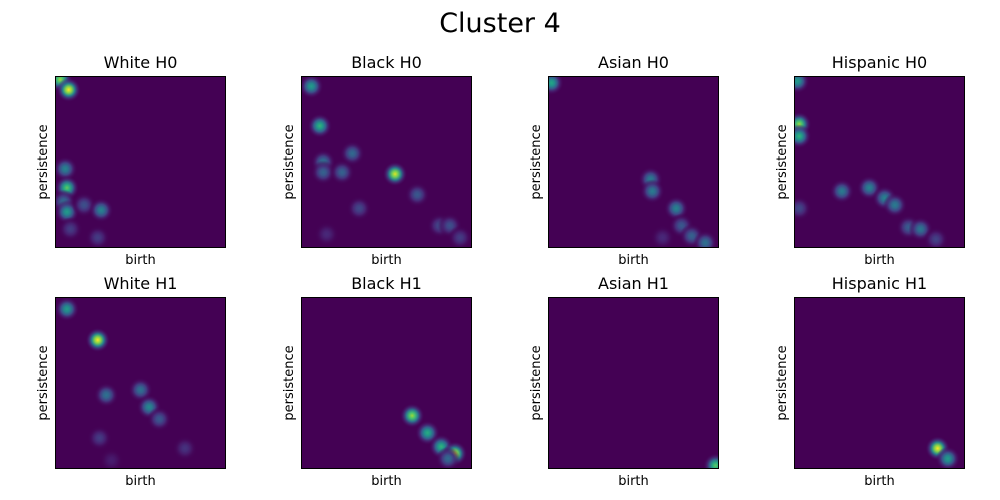 This screenshot has height=500, width=1000. Describe the element at coordinates (500, 23) in the screenshot. I see `figure-title: Cluster 4` at that location.